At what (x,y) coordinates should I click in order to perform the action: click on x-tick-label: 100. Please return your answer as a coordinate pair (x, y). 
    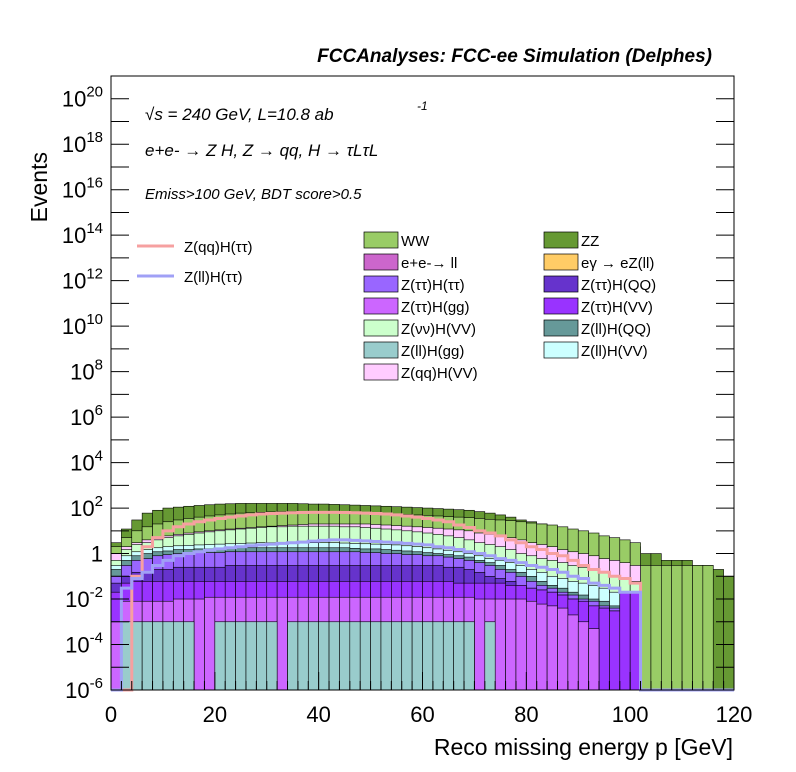
    Looking at the image, I should click on (630, 714).